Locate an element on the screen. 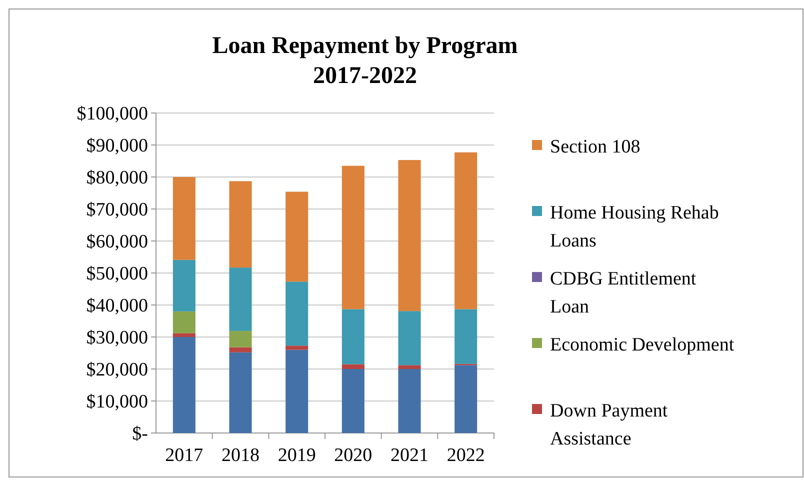 This screenshot has height=480, width=804. legend-label: CDBG Entitlement Loan is located at coordinates (623, 293).